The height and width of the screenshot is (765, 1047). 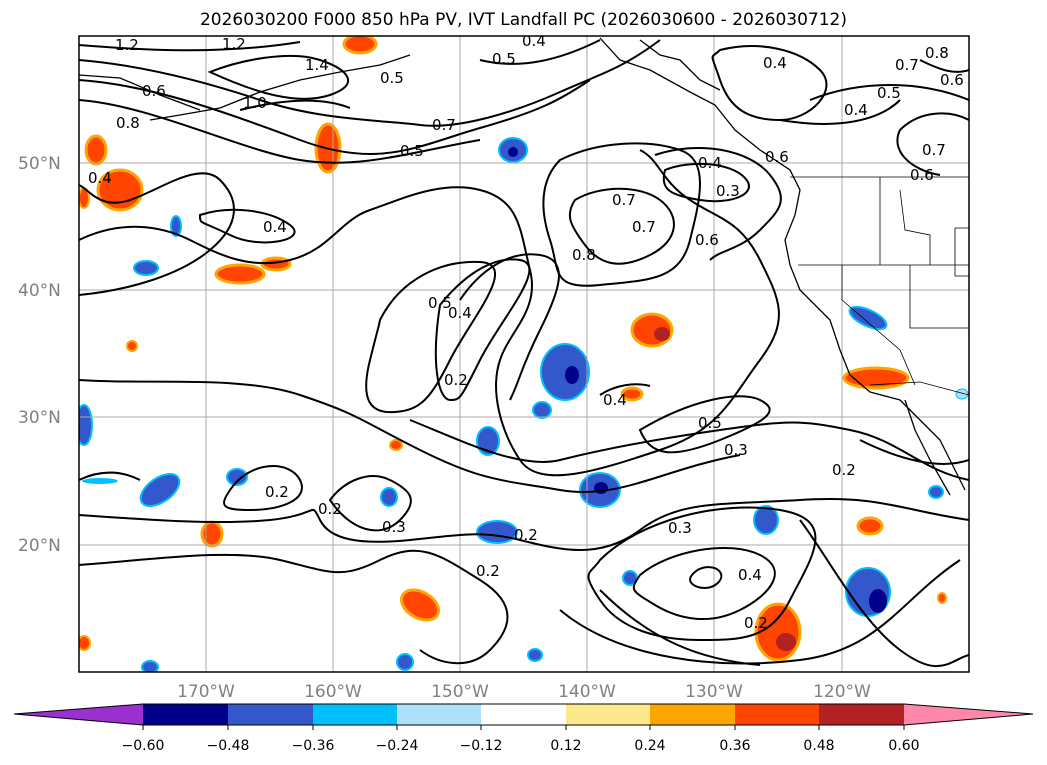 What do you see at coordinates (313, 746) in the screenshot?
I see `colorbar-tick-label: −0.36` at bounding box center [313, 746].